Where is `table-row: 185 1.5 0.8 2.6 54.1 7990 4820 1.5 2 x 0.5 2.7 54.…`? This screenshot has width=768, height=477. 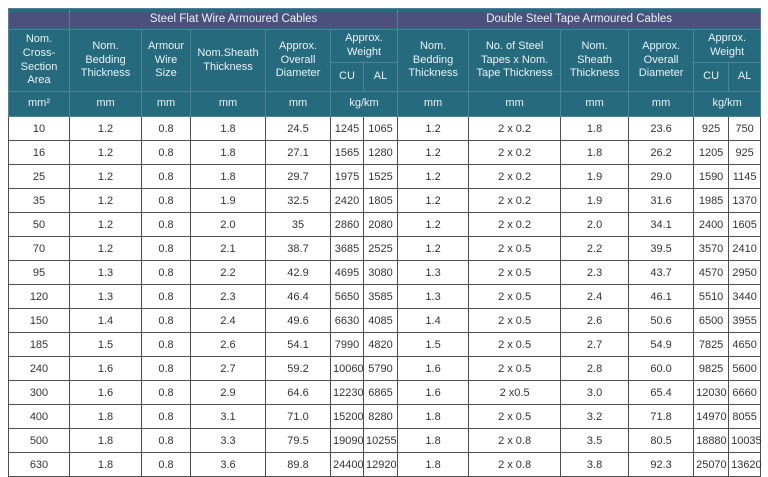
table-row: 185 1.5 0.8 2.6 54.1 7990 4820 1.5 2 x 0.5 2.7 54.… is located at coordinates (385, 344).